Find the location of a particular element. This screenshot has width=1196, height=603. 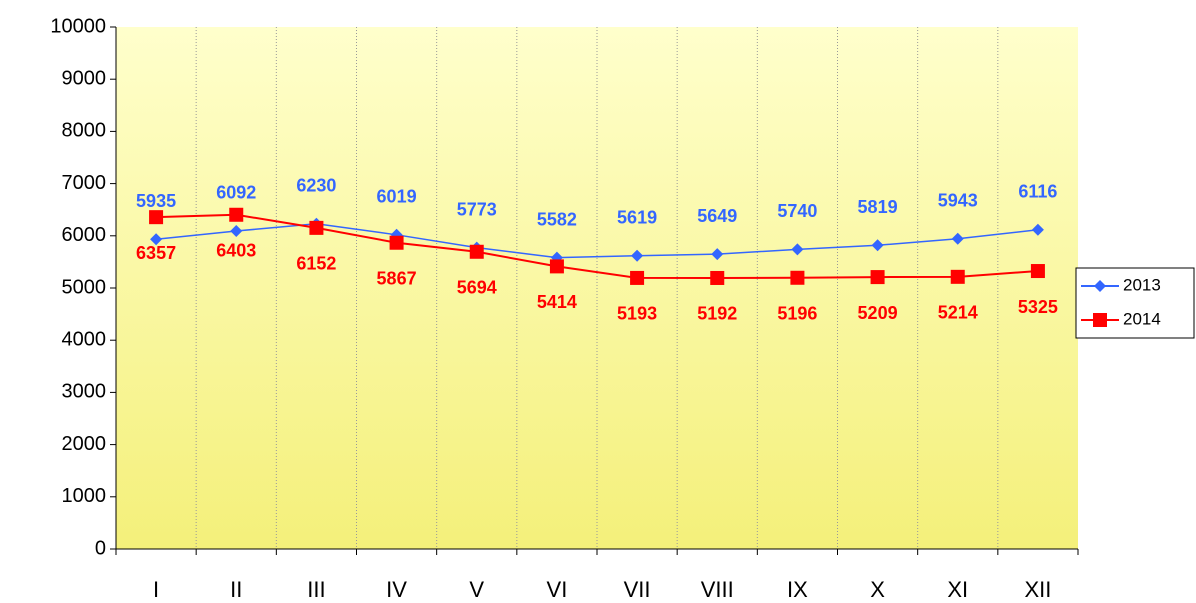

data-label: 6116 is located at coordinates (1037, 191).